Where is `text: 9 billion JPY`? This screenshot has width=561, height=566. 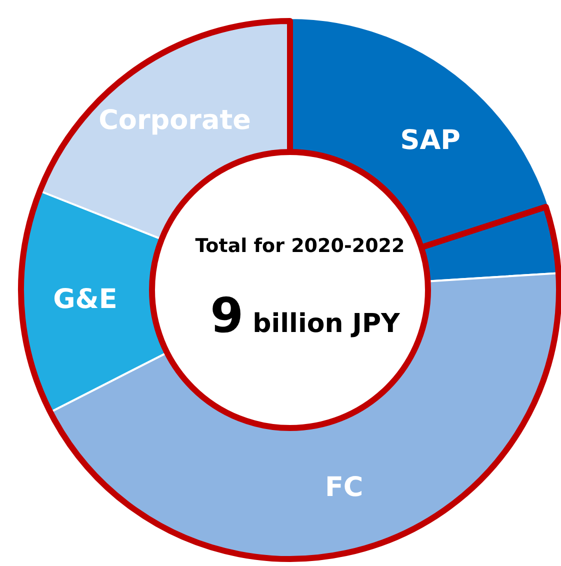
text: 9 billion JPY is located at coordinates (306, 316).